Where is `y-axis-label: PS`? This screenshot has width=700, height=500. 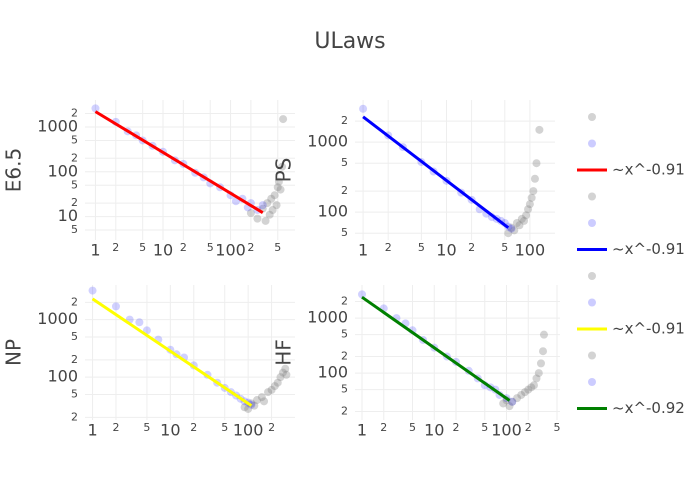
y-axis-label: PS is located at coordinates (284, 170).